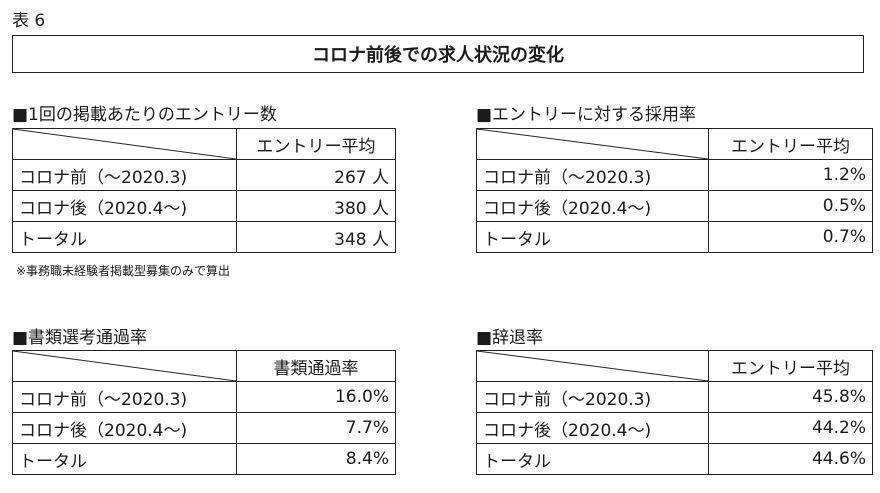 This screenshot has height=493, width=880. What do you see at coordinates (790, 206) in the screenshot?
I see `row-value: 0.5%` at bounding box center [790, 206].